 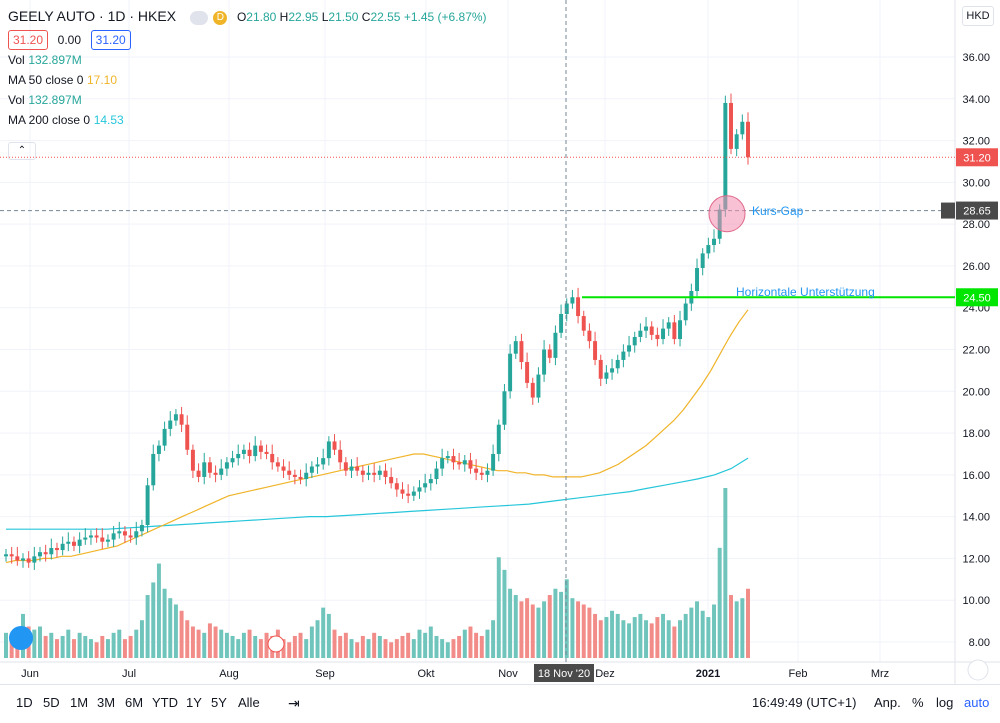 I want to click on goto-date-icon: ⇥, so click(x=294, y=703).